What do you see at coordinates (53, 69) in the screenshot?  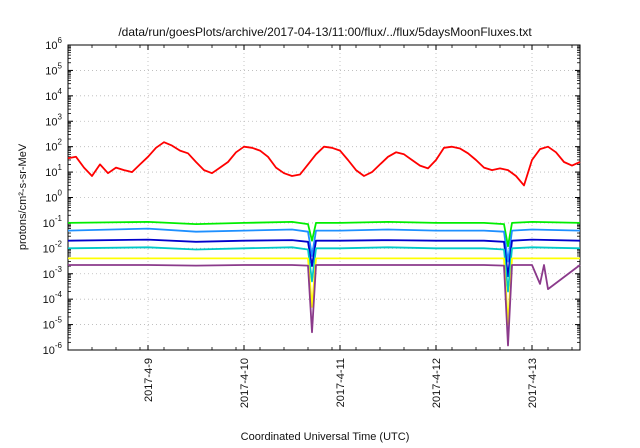 I see `y-tick-label: 10⁵` at bounding box center [53, 69].